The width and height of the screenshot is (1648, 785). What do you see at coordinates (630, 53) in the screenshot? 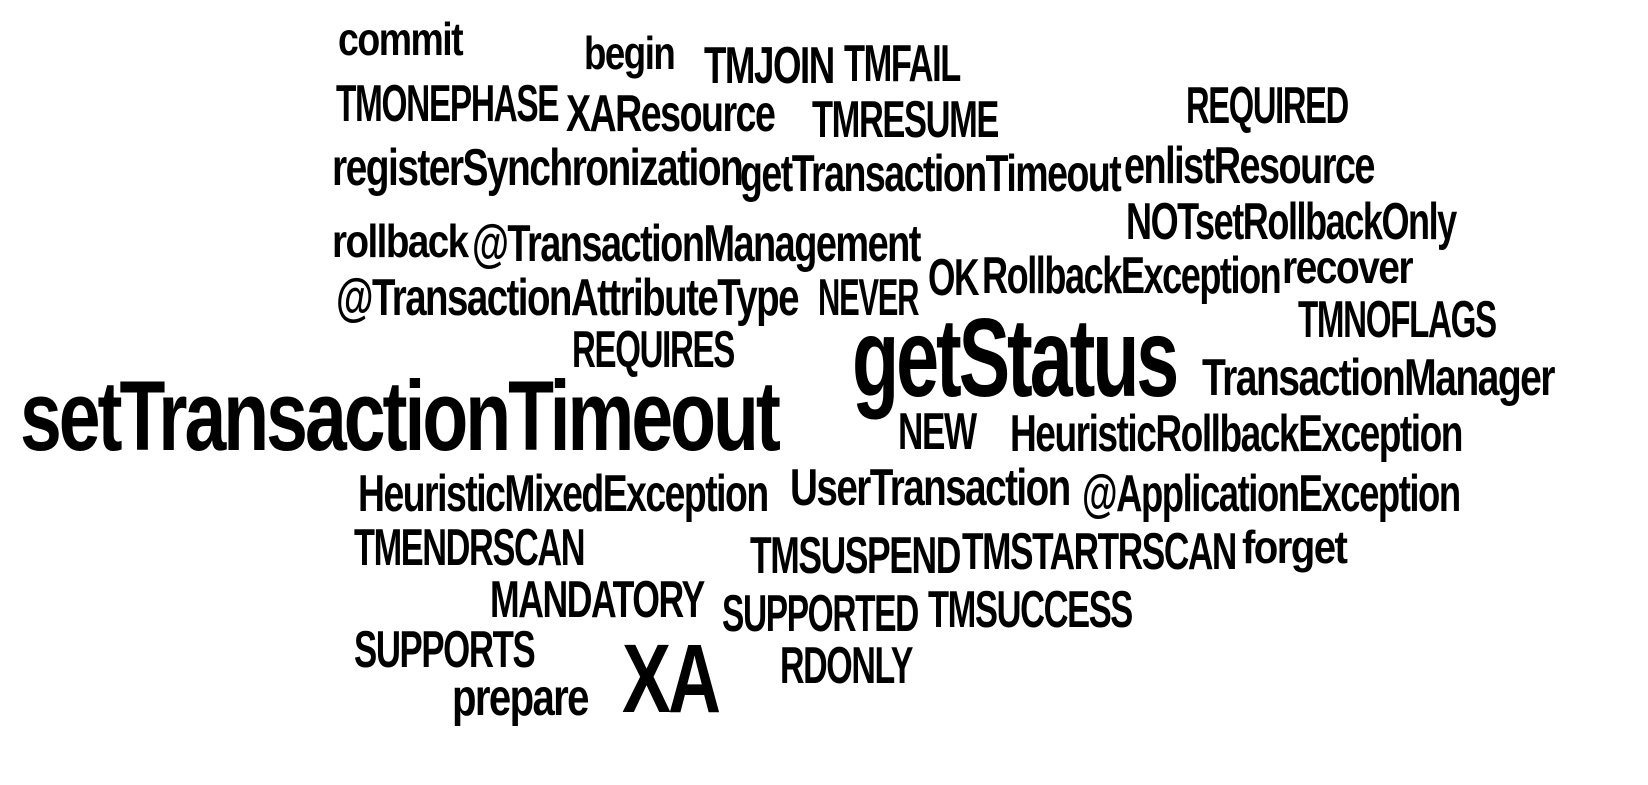
I see `word-begin: begin` at bounding box center [630, 53].